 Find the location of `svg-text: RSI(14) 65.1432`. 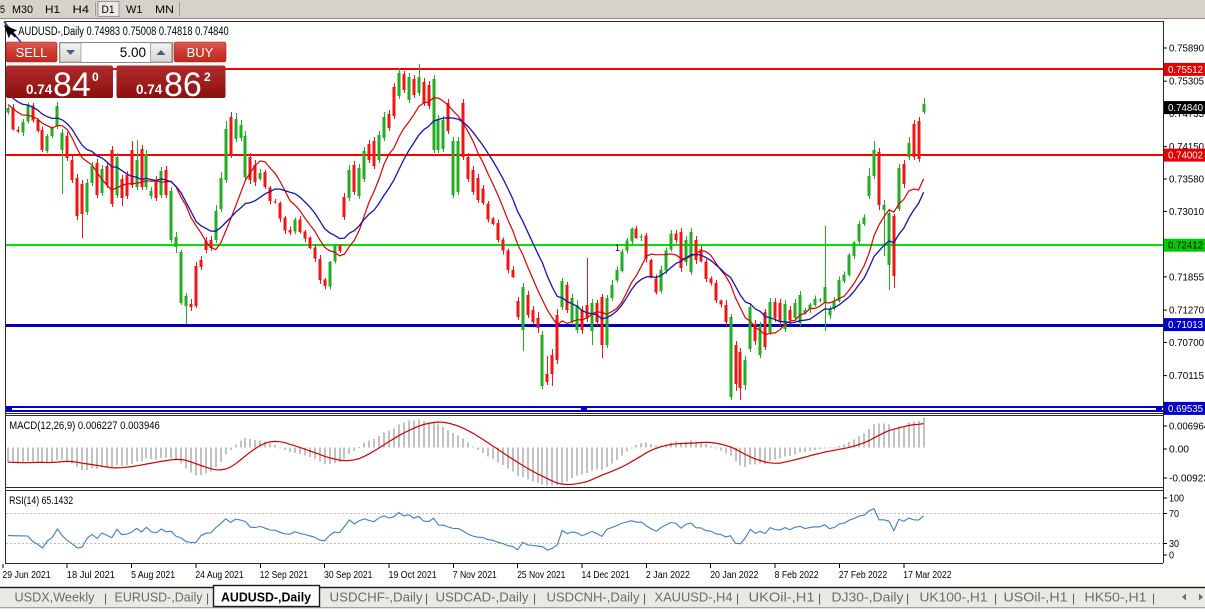

svg-text: RSI(14) 65.1432 is located at coordinates (41, 501).